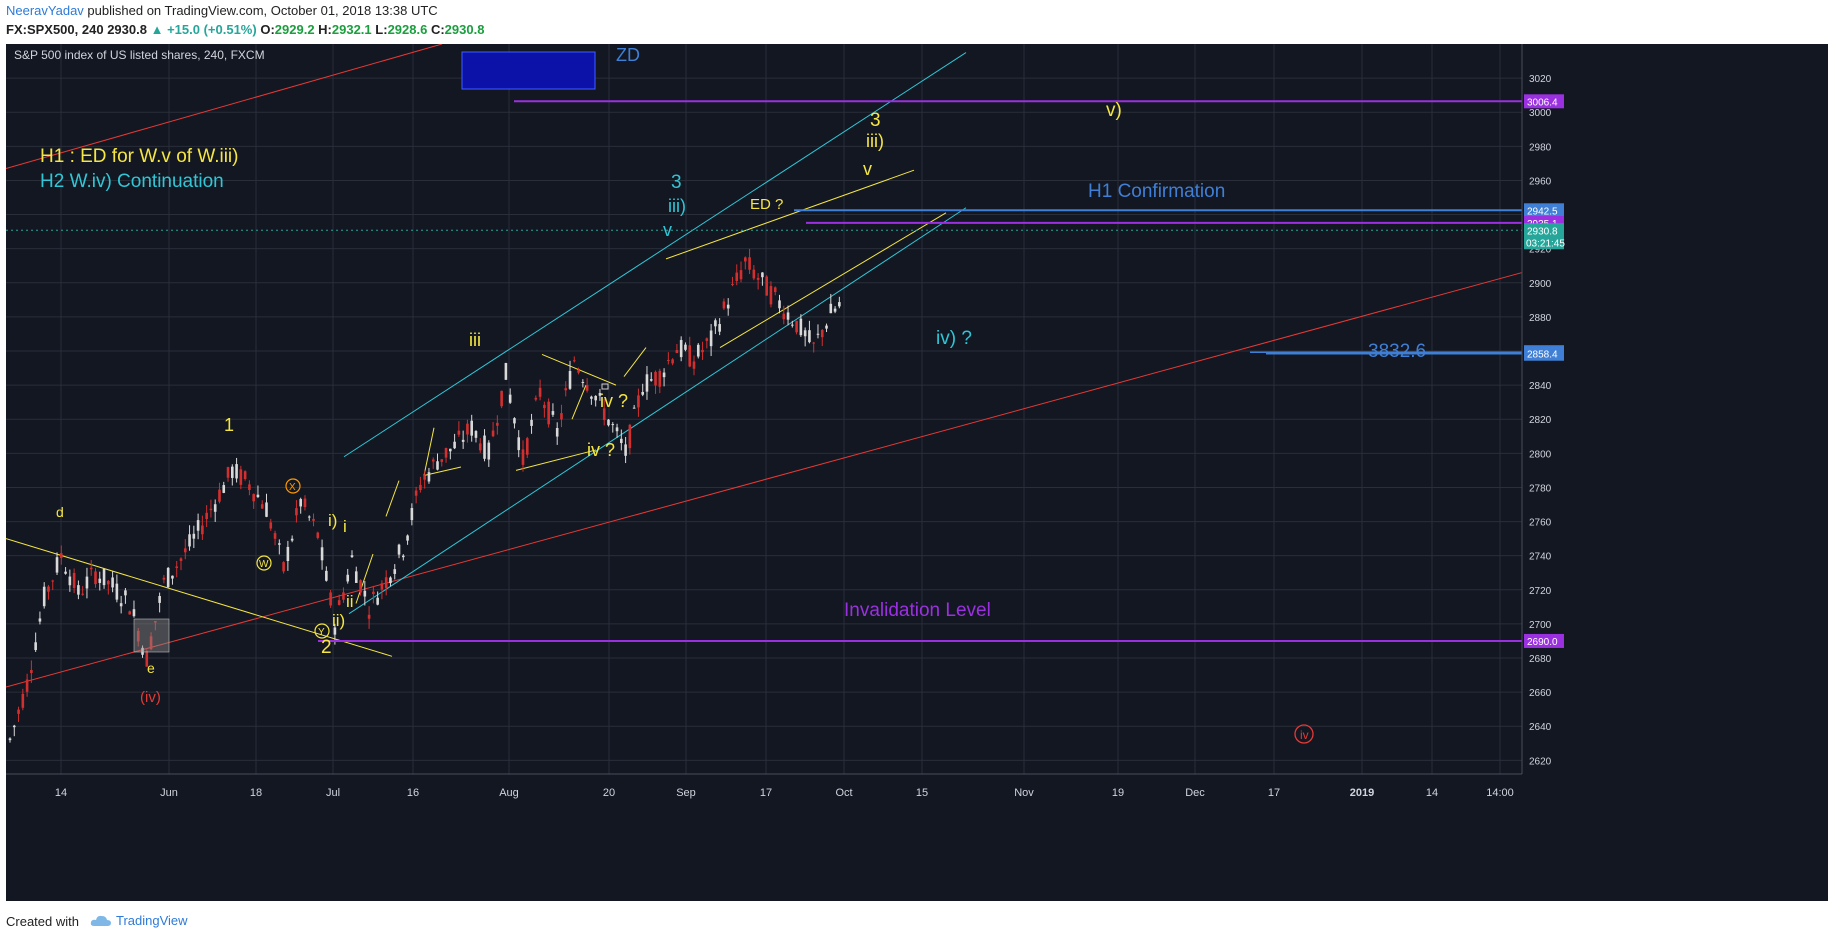 This screenshot has width=1828, height=938. I want to click on wave-w: W, so click(264, 564).